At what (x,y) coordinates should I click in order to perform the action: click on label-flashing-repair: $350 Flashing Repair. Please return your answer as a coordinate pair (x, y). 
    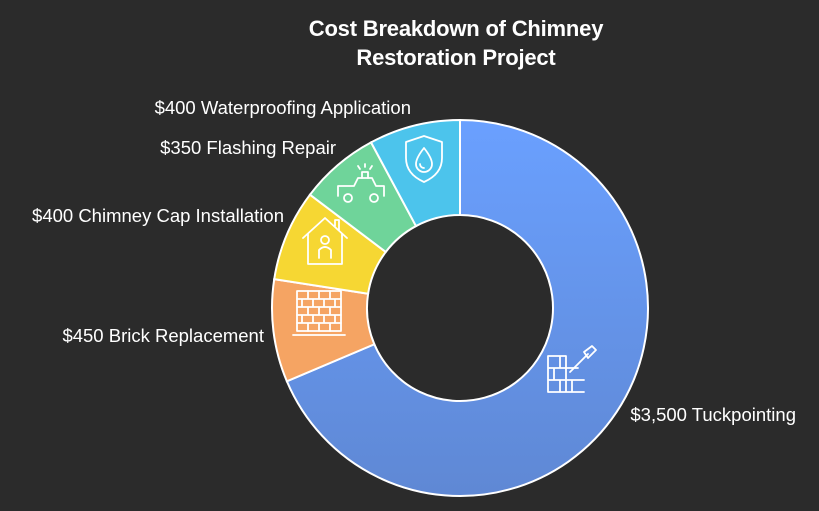
    Looking at the image, I should click on (248, 147).